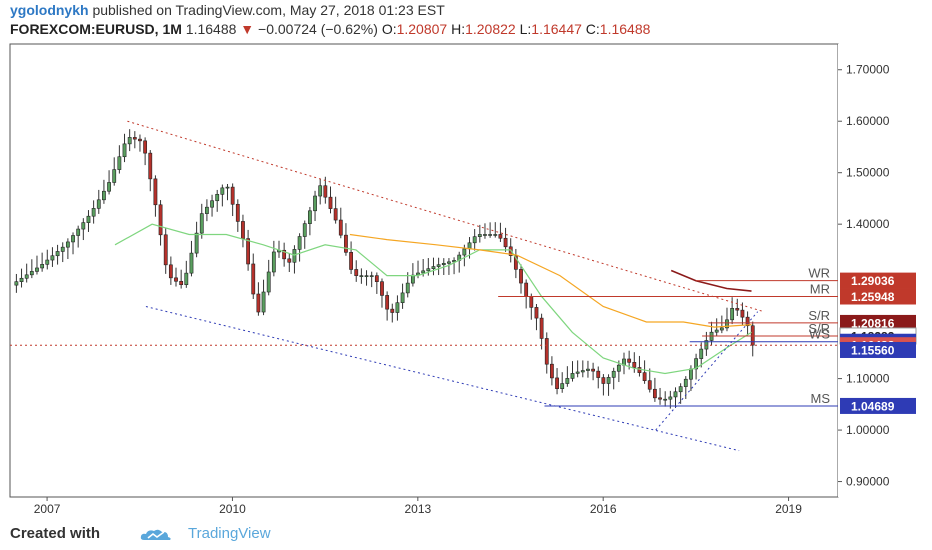 The height and width of the screenshot is (550, 932). I want to click on x-tick-label: 2016, so click(603, 509).